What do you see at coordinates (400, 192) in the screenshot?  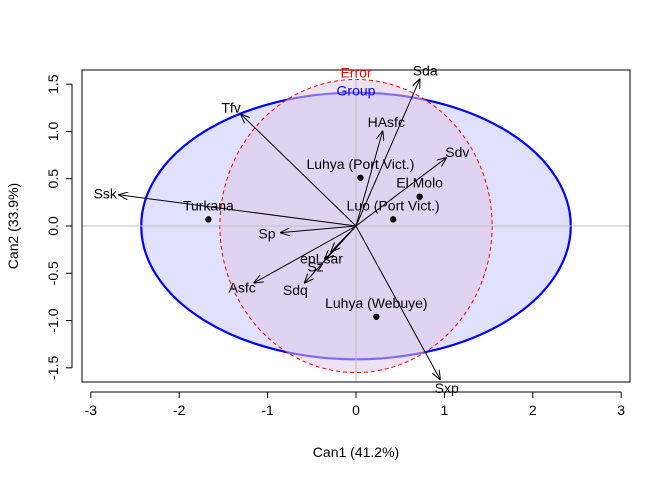 I see `vector-arrow-sdv` at bounding box center [400, 192].